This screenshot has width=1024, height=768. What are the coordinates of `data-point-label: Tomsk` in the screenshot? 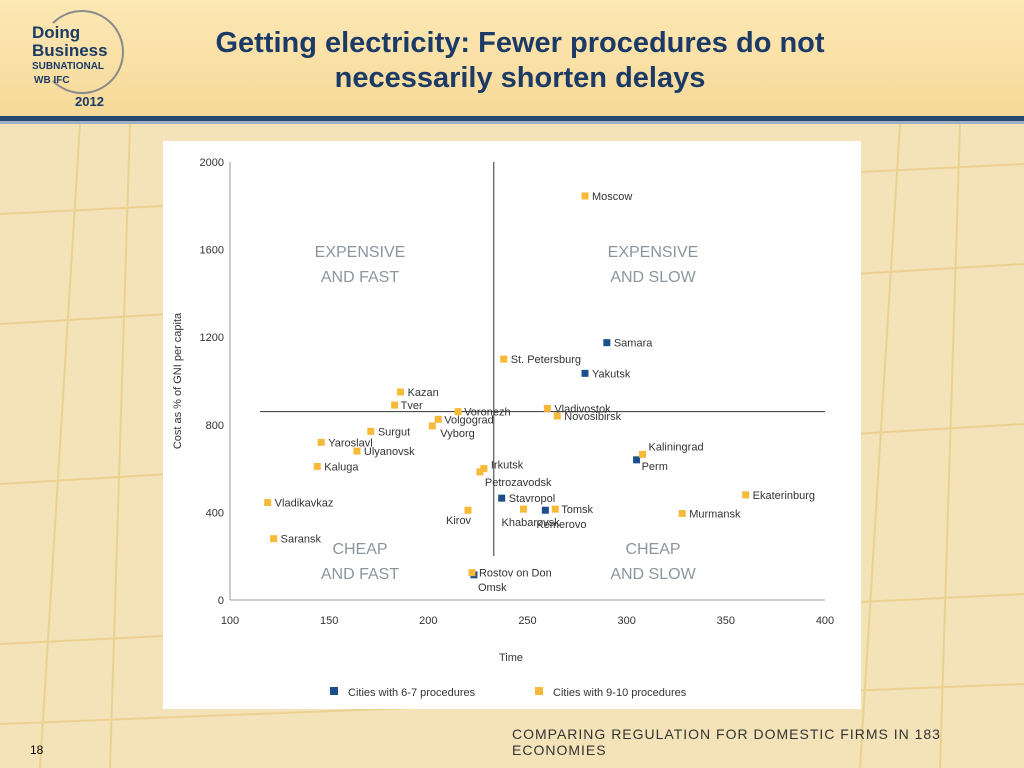 It's located at (577, 510).